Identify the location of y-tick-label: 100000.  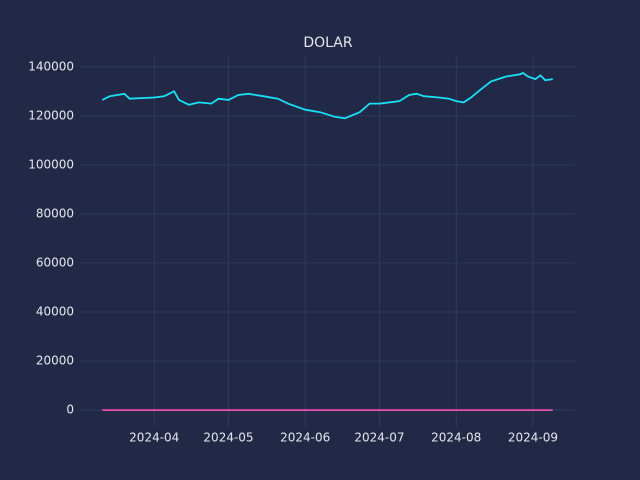
(51, 164).